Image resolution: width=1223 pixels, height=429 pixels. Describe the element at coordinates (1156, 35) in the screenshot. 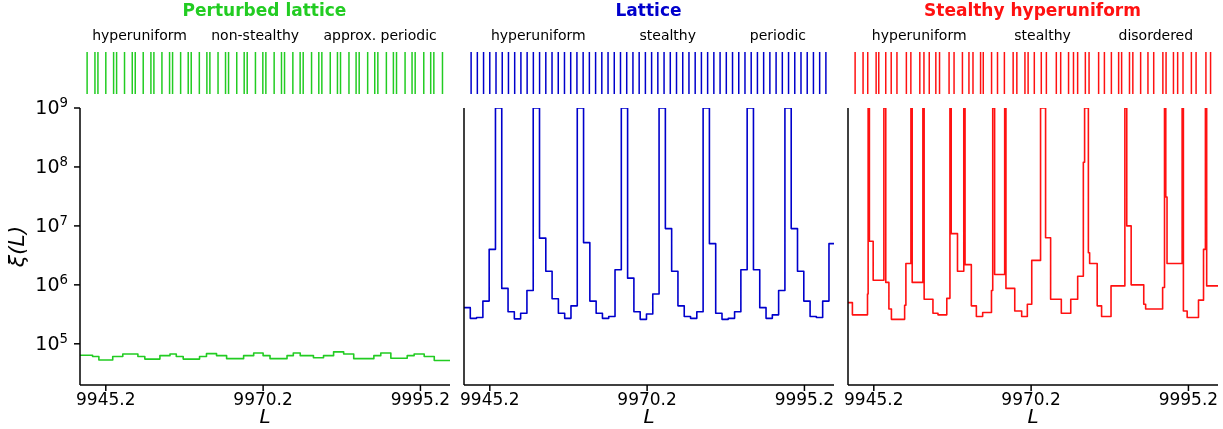

I see `text: disordered` at that location.